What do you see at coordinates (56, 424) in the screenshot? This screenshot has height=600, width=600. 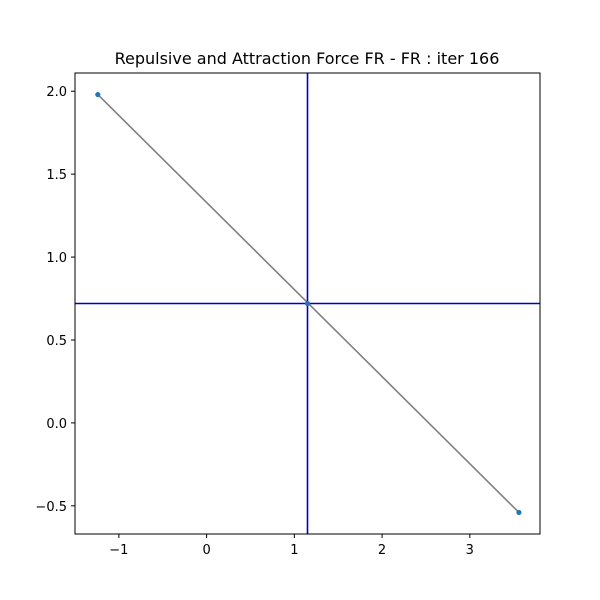 I see `y-tick-label-1: 0.0` at bounding box center [56, 424].